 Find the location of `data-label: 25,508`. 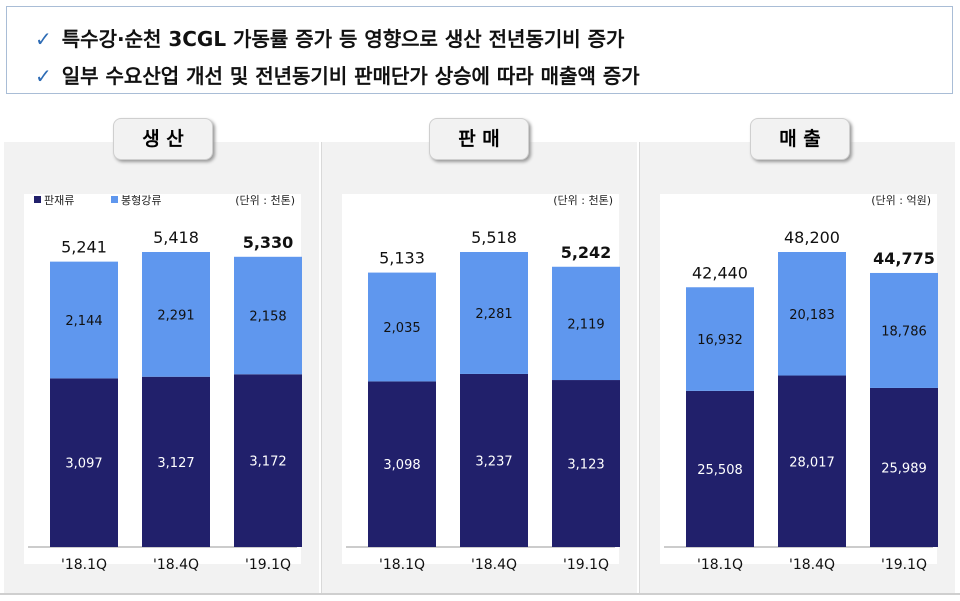

data-label: 25,508 is located at coordinates (720, 470).